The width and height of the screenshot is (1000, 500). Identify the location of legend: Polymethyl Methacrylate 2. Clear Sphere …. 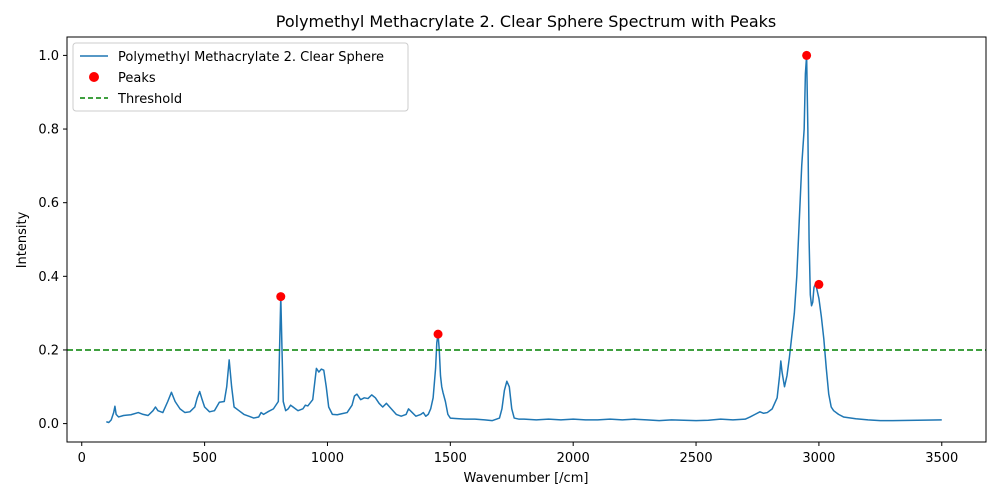
(240, 77).